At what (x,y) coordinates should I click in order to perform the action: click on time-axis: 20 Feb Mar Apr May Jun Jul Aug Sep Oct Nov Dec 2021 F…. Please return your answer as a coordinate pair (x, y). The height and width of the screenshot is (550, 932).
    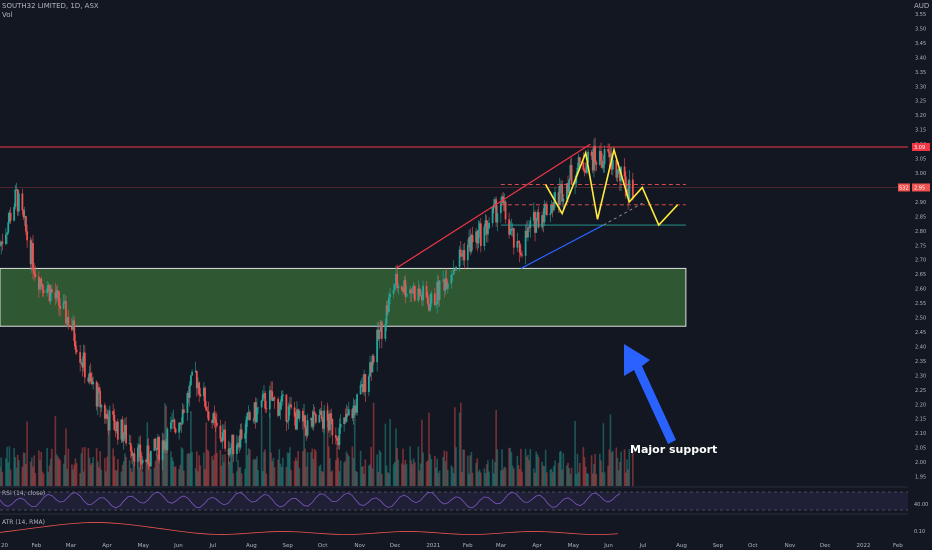
    Looking at the image, I should click on (452, 546).